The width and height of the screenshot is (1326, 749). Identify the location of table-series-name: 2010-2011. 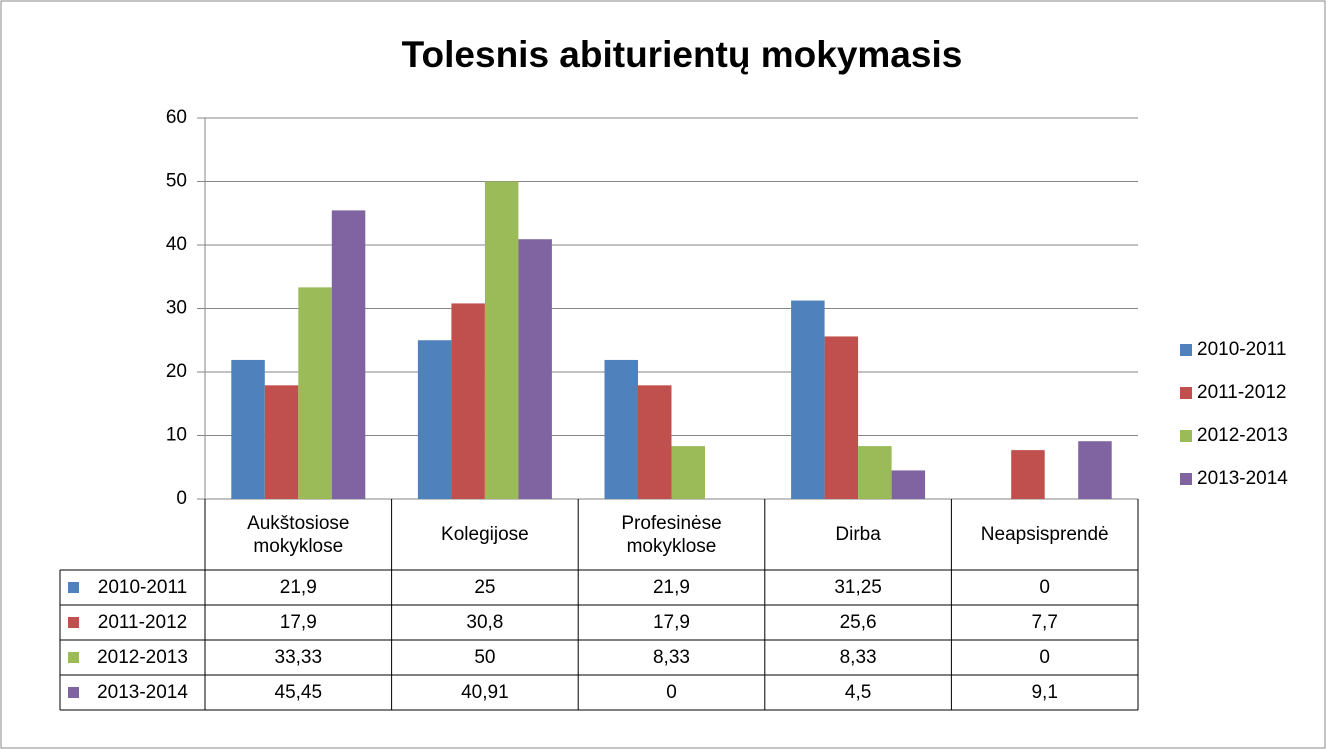
(142, 587).